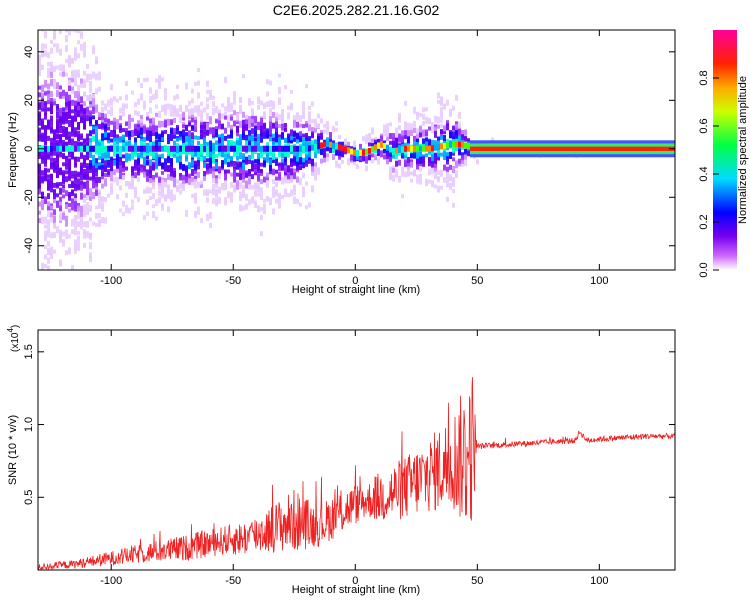  Describe the element at coordinates (233, 281) in the screenshot. I see `x-tick-label: -50` at that location.